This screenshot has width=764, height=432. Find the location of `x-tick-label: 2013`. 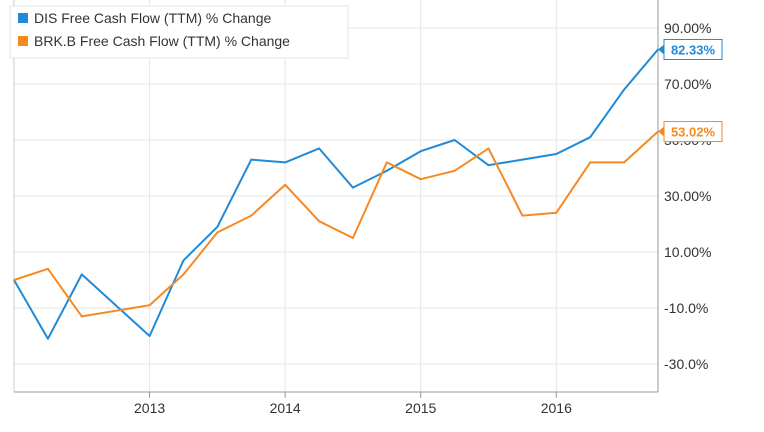

x-tick-label: 2013 is located at coordinates (149, 408).